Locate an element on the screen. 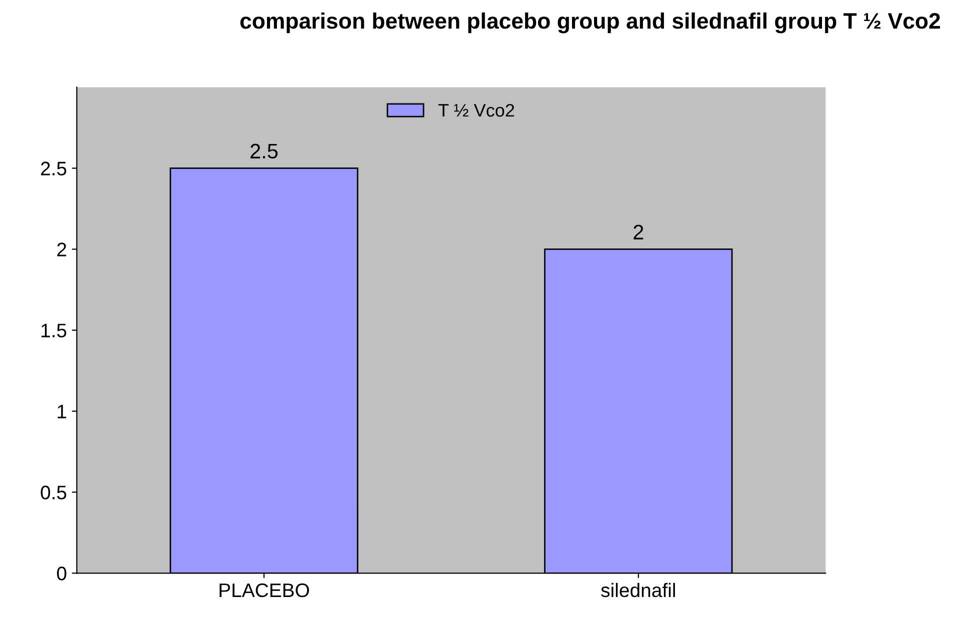 Image resolution: width=960 pixels, height=623 pixels. legend-label: T ½ Vco2 is located at coordinates (476, 110).